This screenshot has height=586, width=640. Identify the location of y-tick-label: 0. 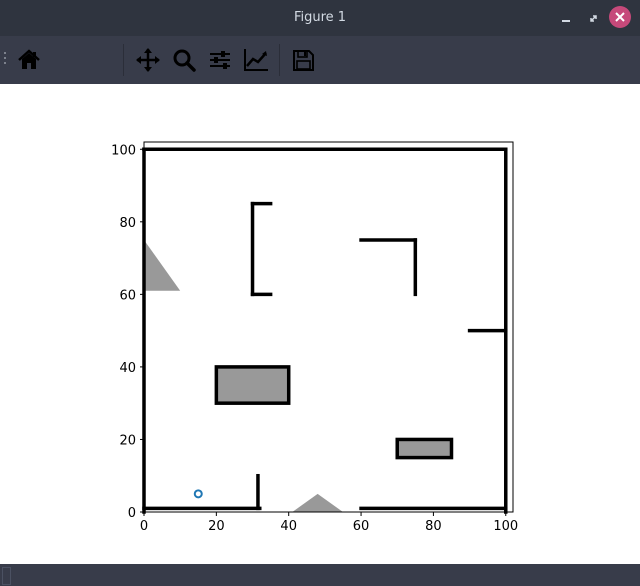
(132, 513).